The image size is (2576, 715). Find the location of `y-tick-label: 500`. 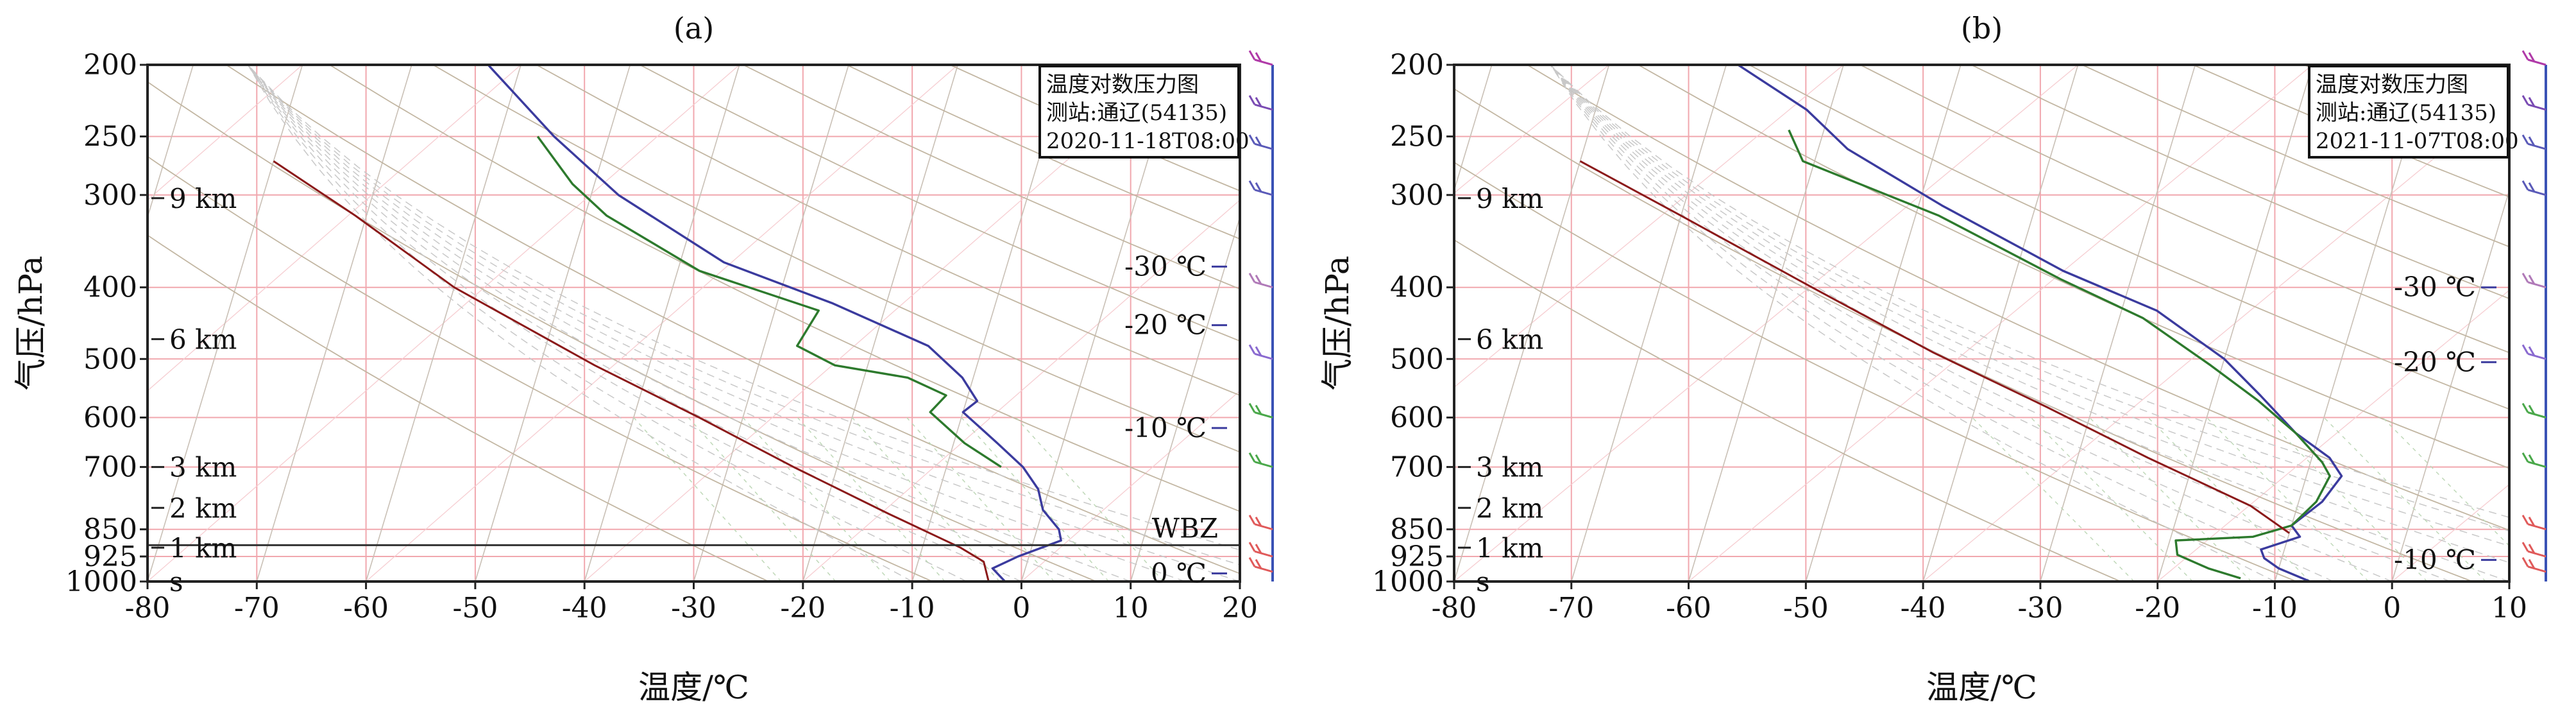

y-tick-label: 500 is located at coordinates (110, 359).